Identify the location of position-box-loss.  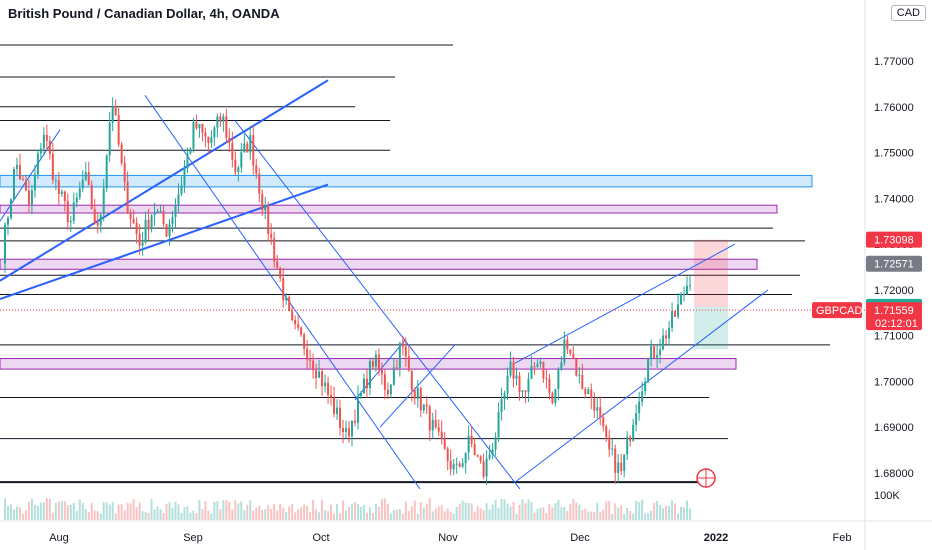
(711, 273).